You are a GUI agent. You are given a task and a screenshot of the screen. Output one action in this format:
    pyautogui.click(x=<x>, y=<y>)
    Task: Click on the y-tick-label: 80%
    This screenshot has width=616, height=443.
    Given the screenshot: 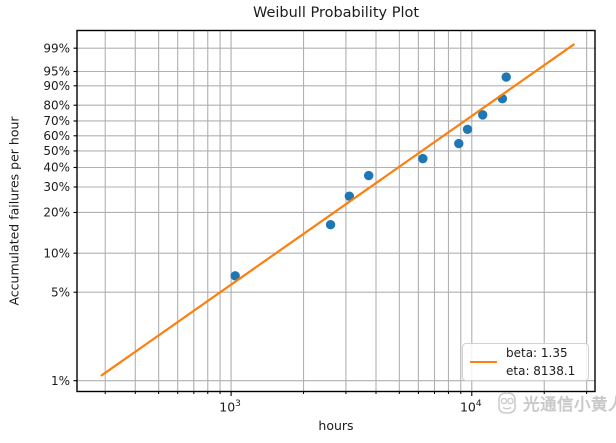 What is the action you would take?
    pyautogui.click(x=56, y=105)
    